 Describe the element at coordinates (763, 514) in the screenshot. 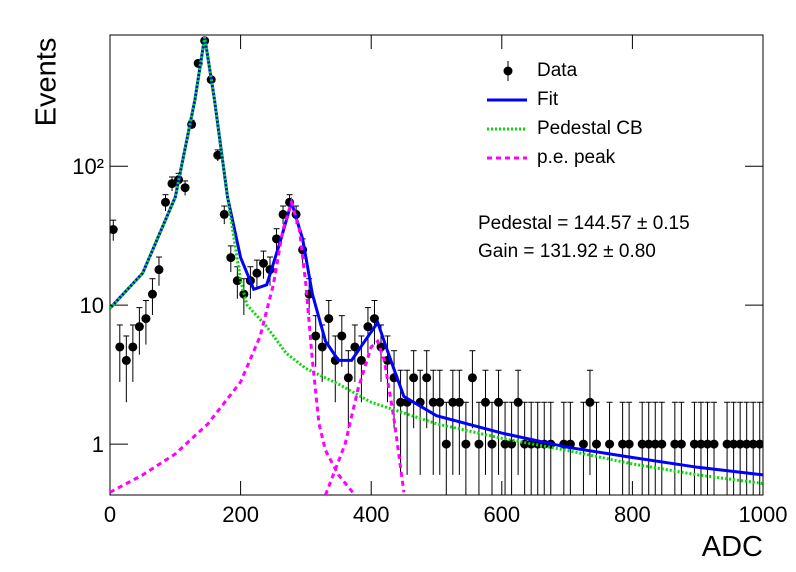

I see `x-tick-label: 1000` at that location.